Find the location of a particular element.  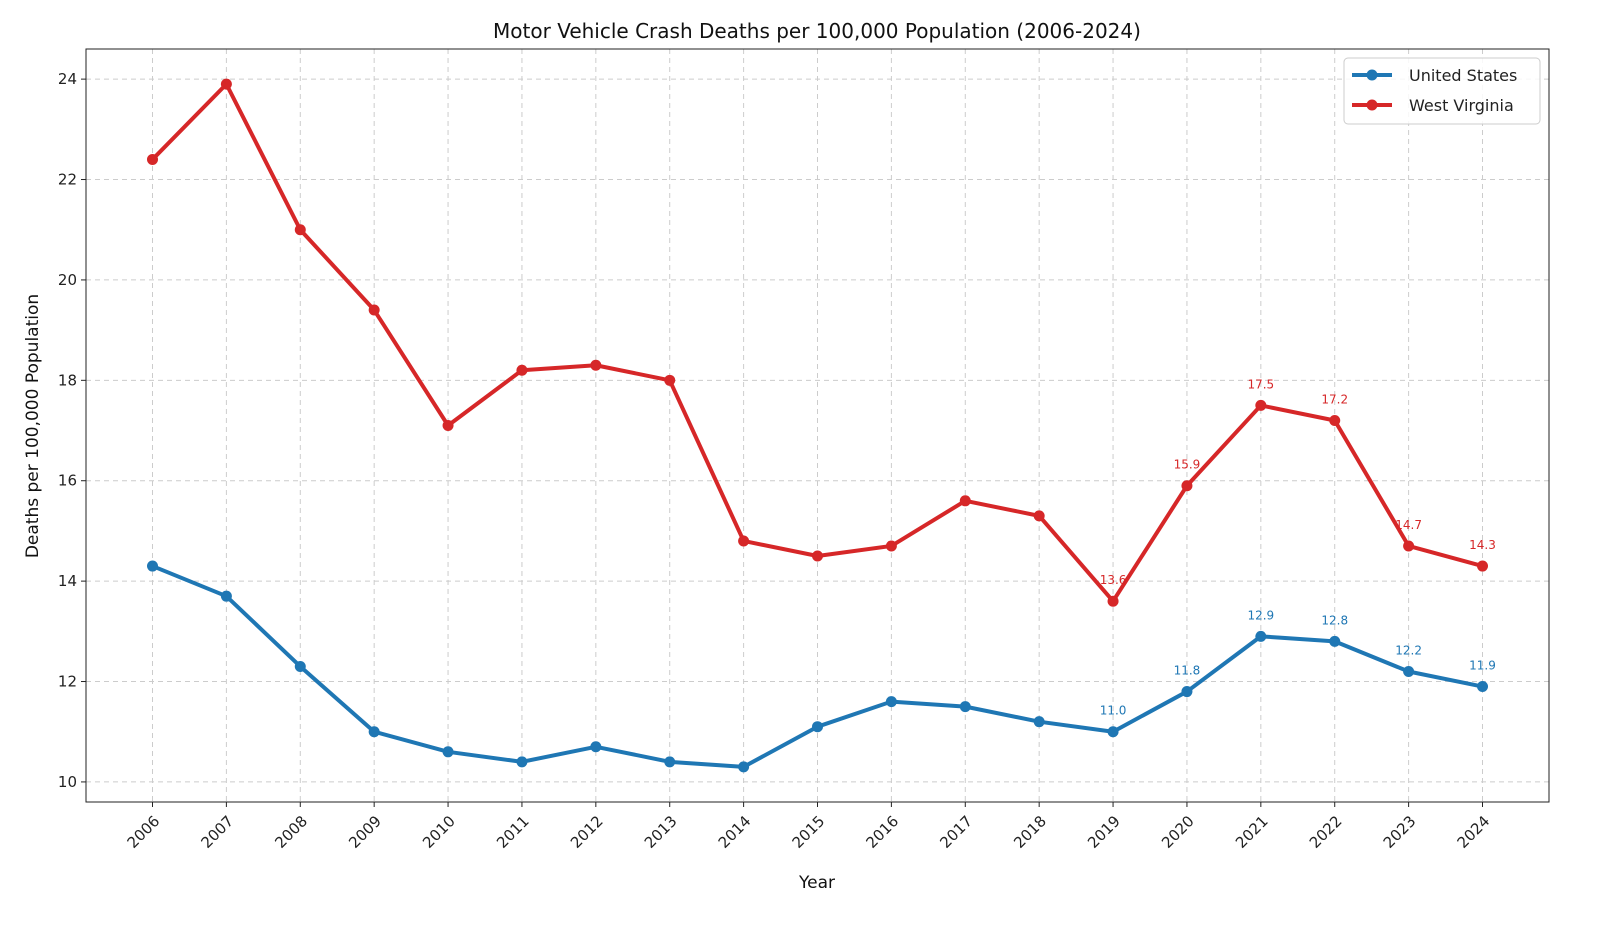

x-tick-label: 2019 is located at coordinates (1104, 832).